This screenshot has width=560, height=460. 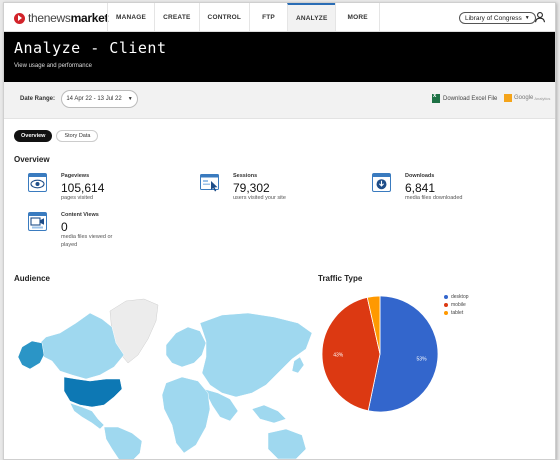 What do you see at coordinates (87, 241) in the screenshot?
I see `content-views-description: media files viewed or played` at bounding box center [87, 241].